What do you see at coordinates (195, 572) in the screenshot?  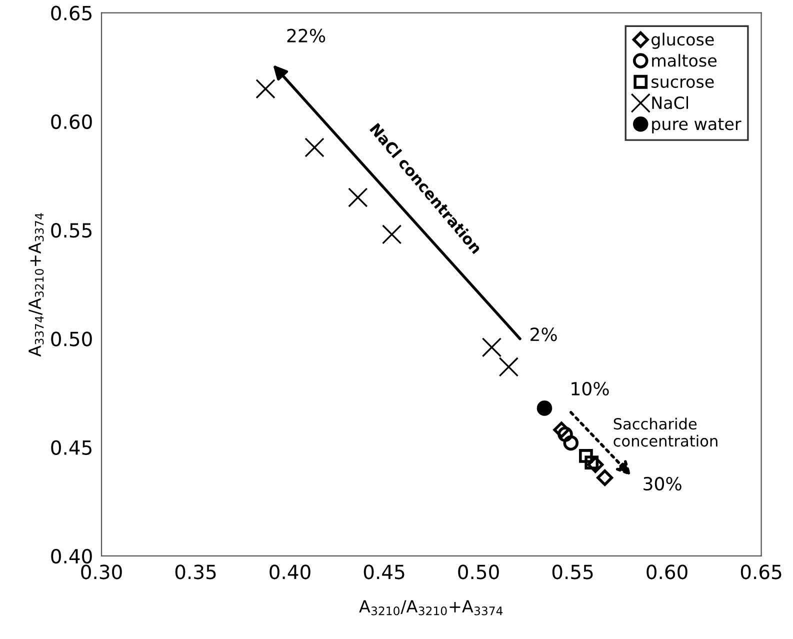 I see `x-tick-label: 0.35` at bounding box center [195, 572].